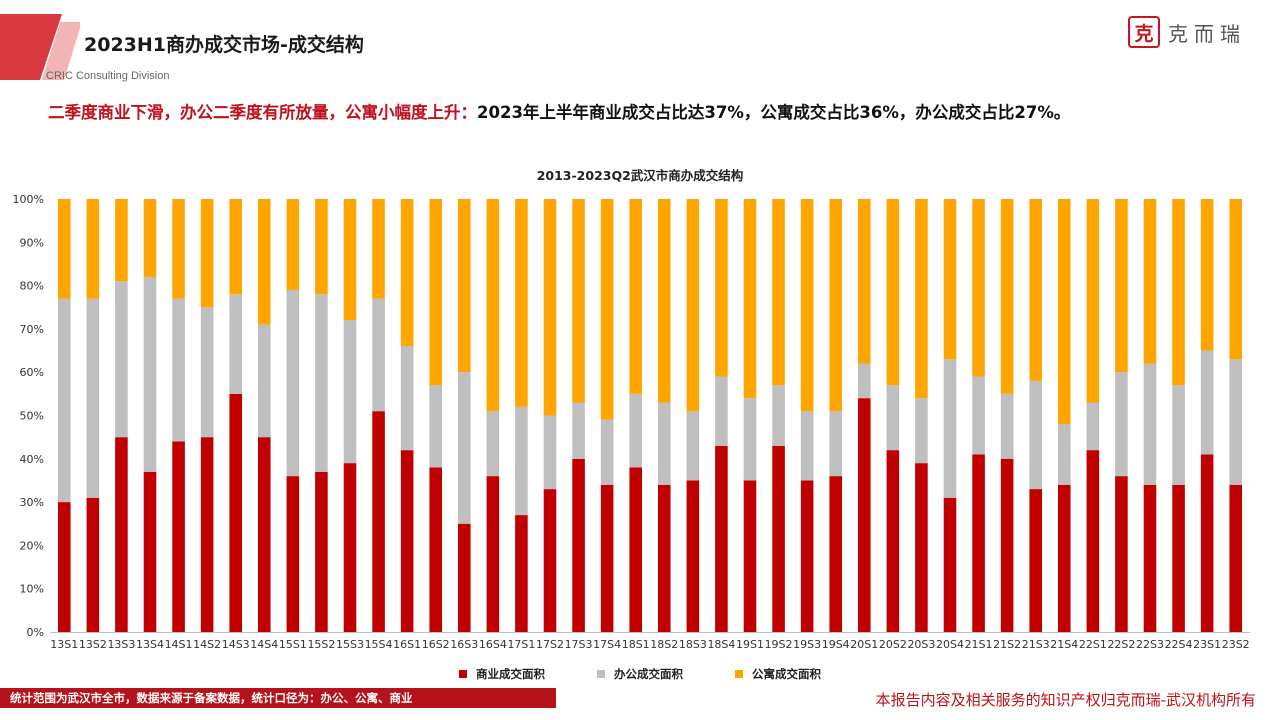 The image size is (1280, 720). I want to click on x-tick-label: 19S1, so click(750, 644).